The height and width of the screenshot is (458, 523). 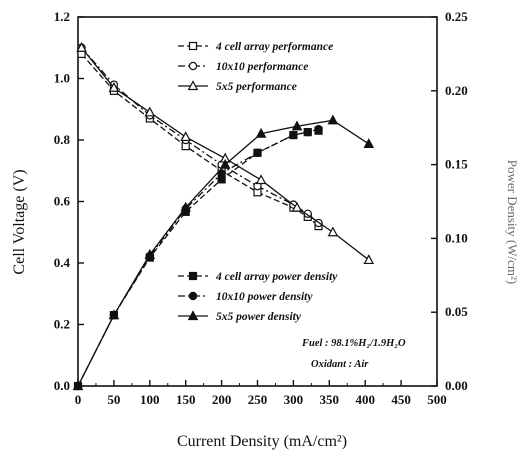 I want to click on oxidant-annotation: Oxidant : Air, so click(x=340, y=364).